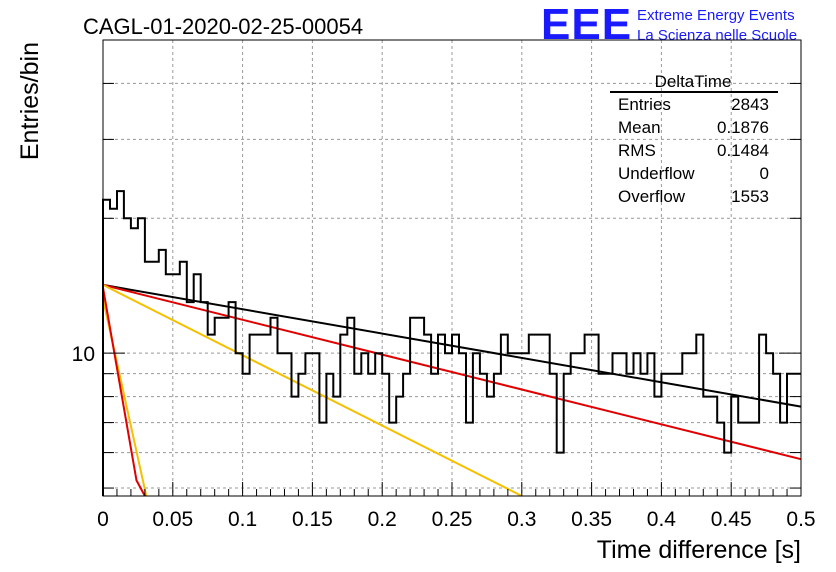 The width and height of the screenshot is (836, 572). I want to click on stats-label: RMS, so click(637, 150).